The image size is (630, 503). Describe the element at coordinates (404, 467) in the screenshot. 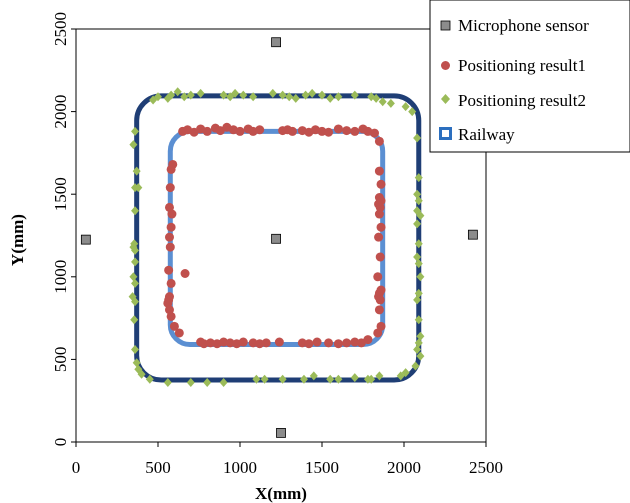

I see `x-tick-label: 2000` at that location.